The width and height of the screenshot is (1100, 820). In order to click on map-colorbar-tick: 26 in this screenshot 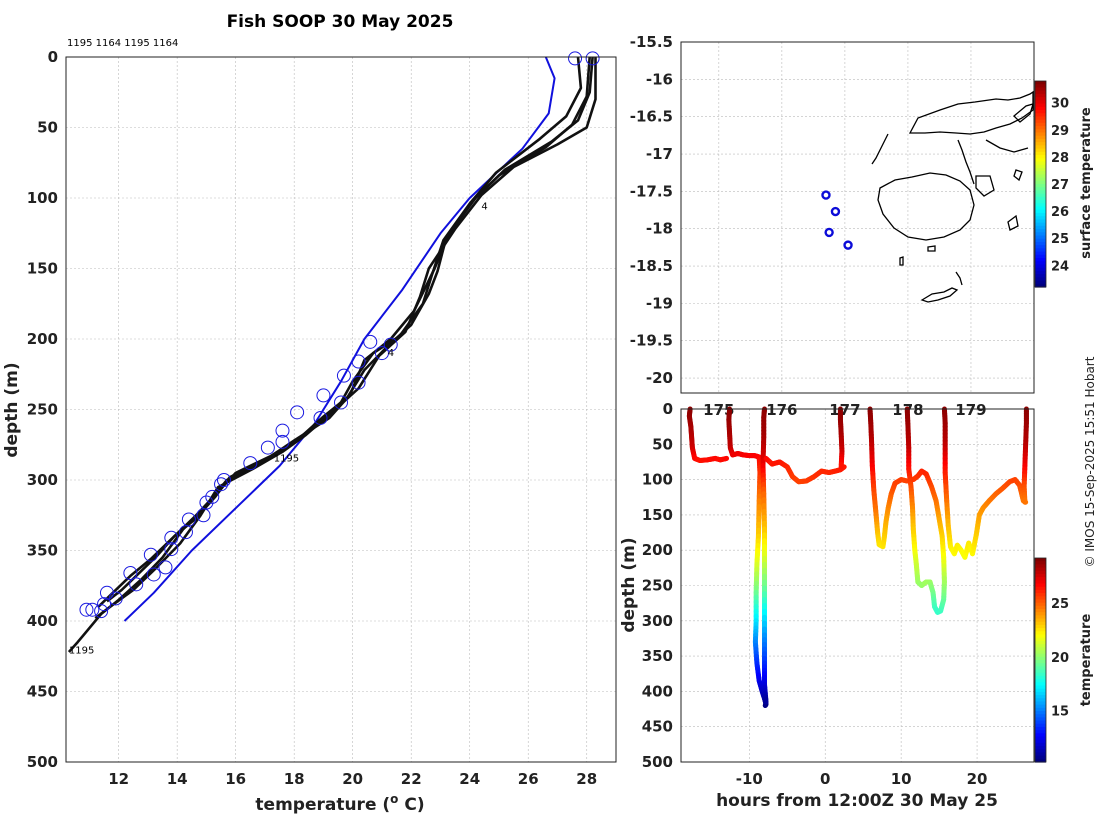, I will do `click(1060, 212)`.